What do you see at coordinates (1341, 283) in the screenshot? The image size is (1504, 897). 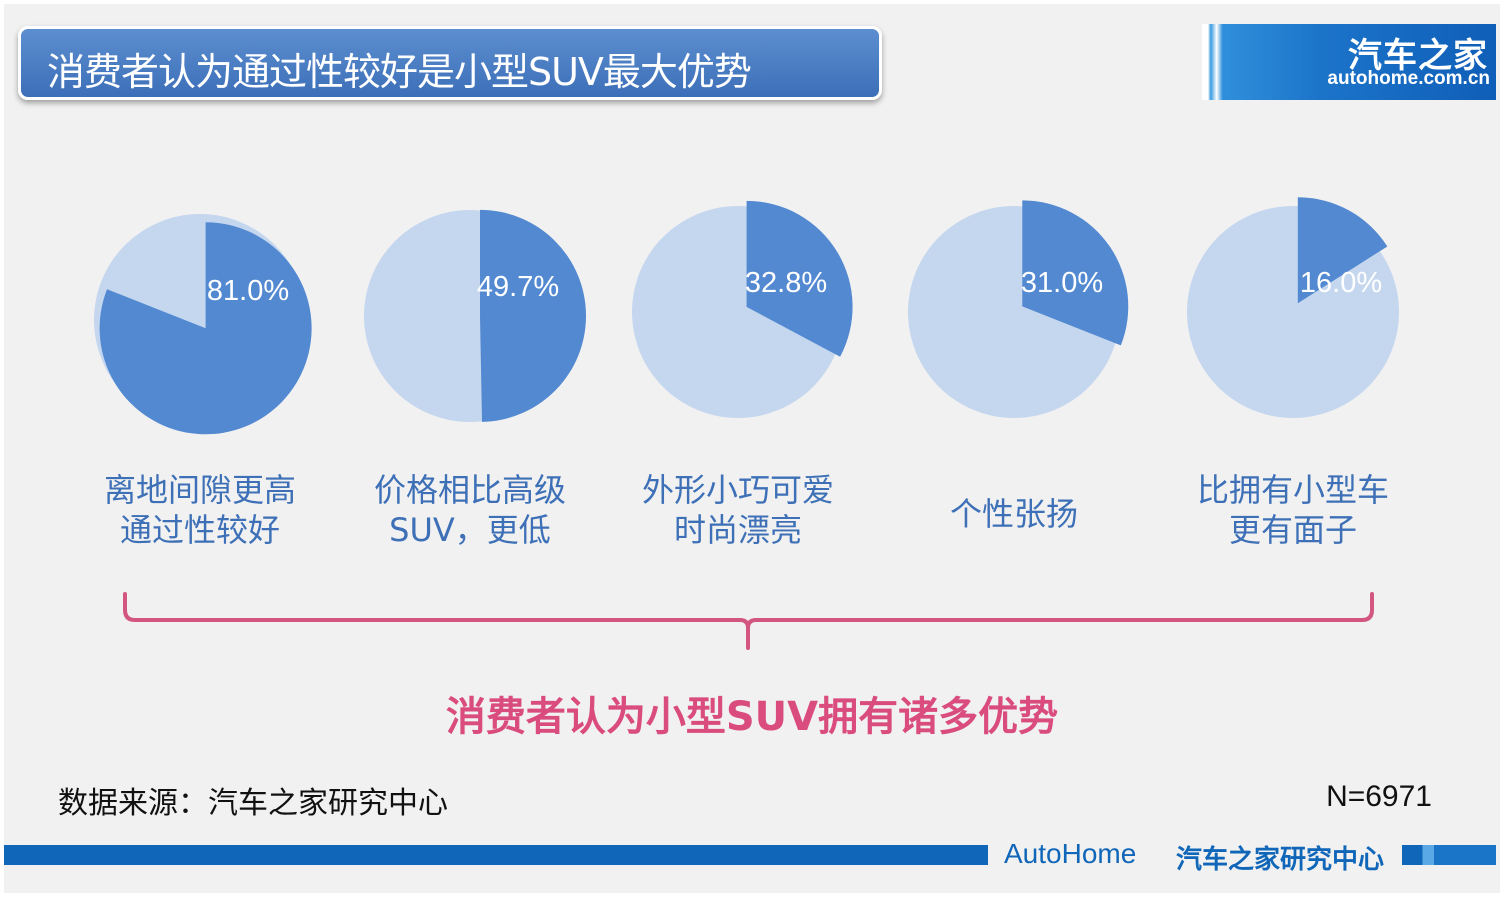 I see `pie-5-value-label: 16.0%` at bounding box center [1341, 283].